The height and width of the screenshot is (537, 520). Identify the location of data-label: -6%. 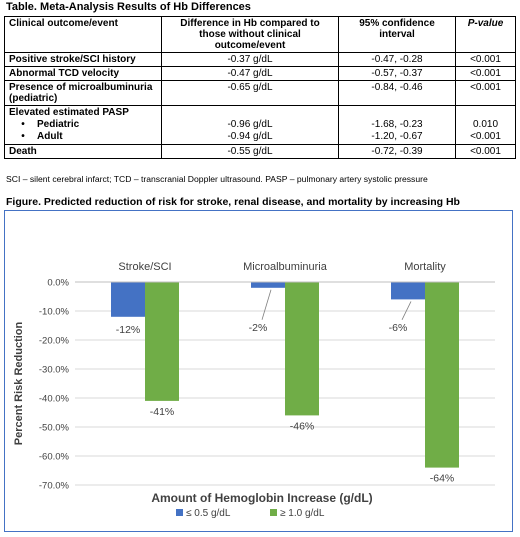
(398, 328).